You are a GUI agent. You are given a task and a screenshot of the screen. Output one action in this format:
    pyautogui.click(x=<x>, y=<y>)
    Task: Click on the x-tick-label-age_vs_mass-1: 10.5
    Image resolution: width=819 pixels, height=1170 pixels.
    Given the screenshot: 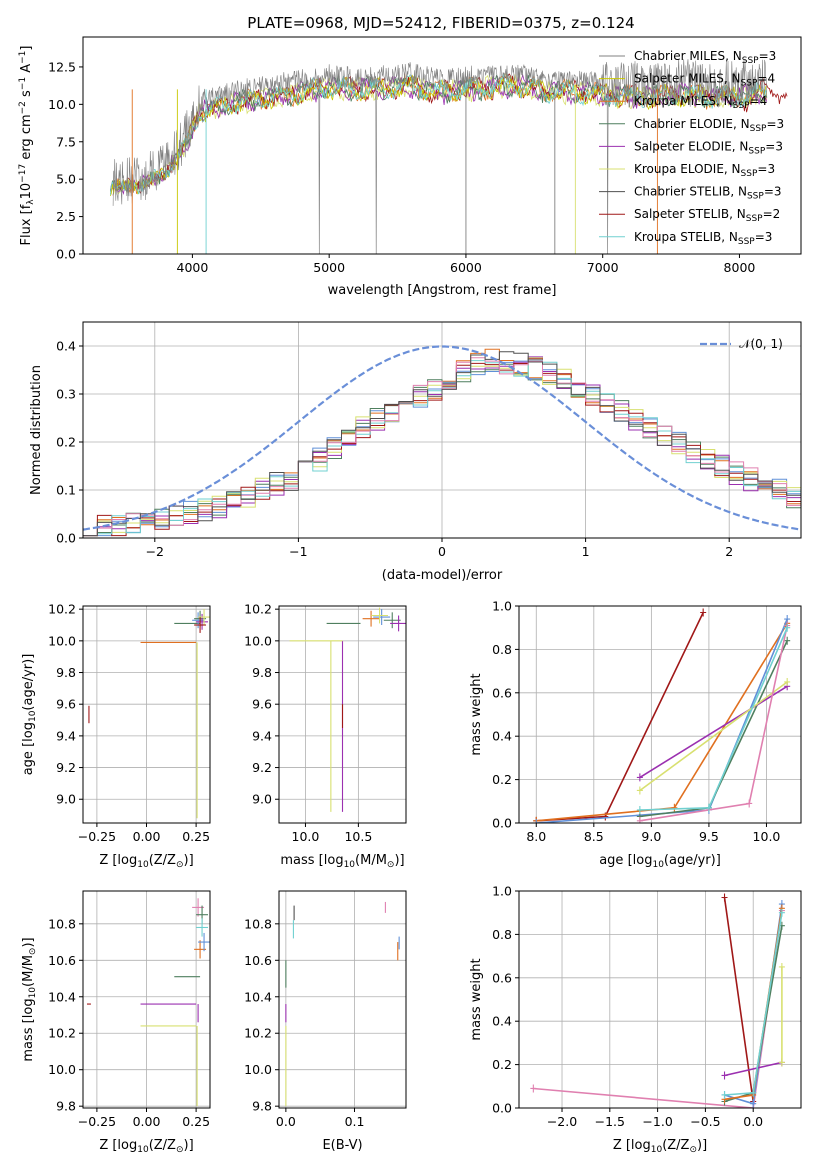 What is the action you would take?
    pyautogui.click(x=358, y=836)
    